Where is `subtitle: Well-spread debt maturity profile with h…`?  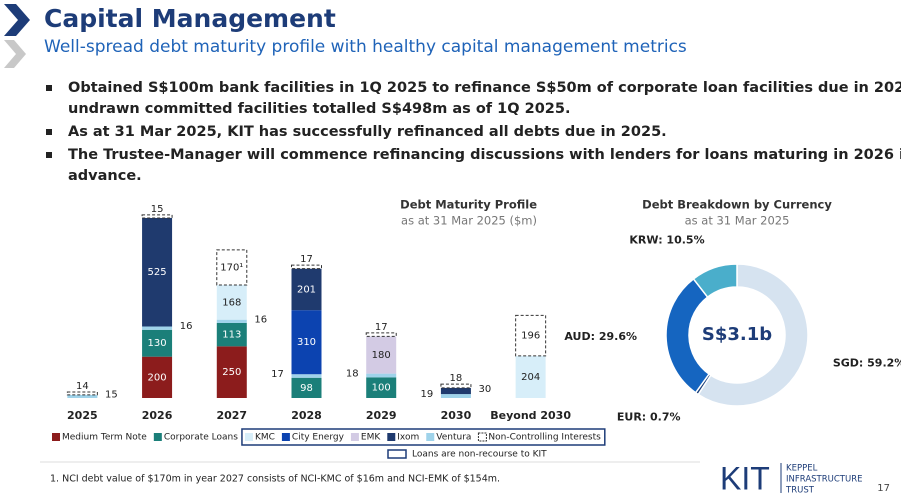 subtitle: Well-spread debt maturity profile with h… is located at coordinates (365, 47).